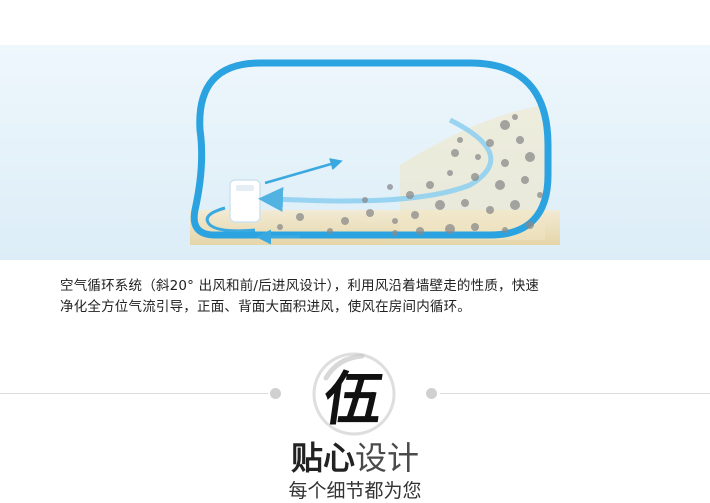 This screenshot has height=503, width=710. What do you see at coordinates (245, 188) in the screenshot?
I see `purifier-top` at bounding box center [245, 188].